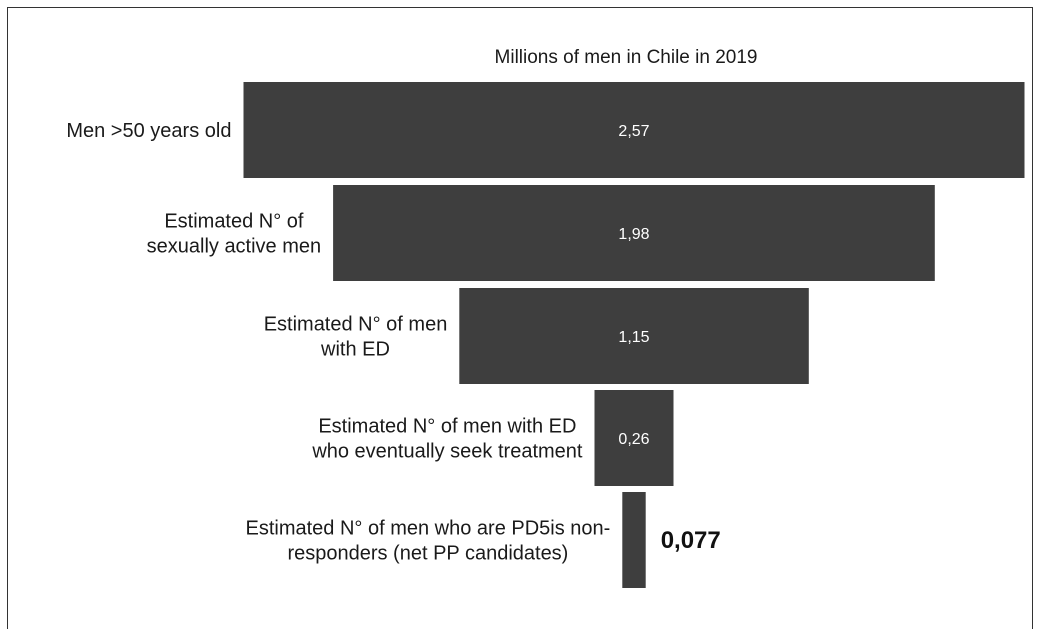  What do you see at coordinates (427, 529) in the screenshot?
I see `category-label-line: Estimated N° of men who are PD5is non-` at bounding box center [427, 529].